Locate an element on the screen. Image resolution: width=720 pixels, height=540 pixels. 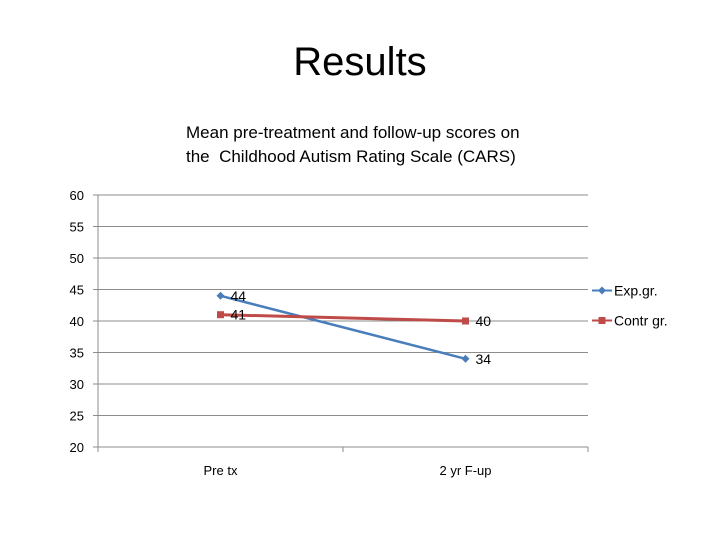
slide-title: Results is located at coordinates (360, 62).